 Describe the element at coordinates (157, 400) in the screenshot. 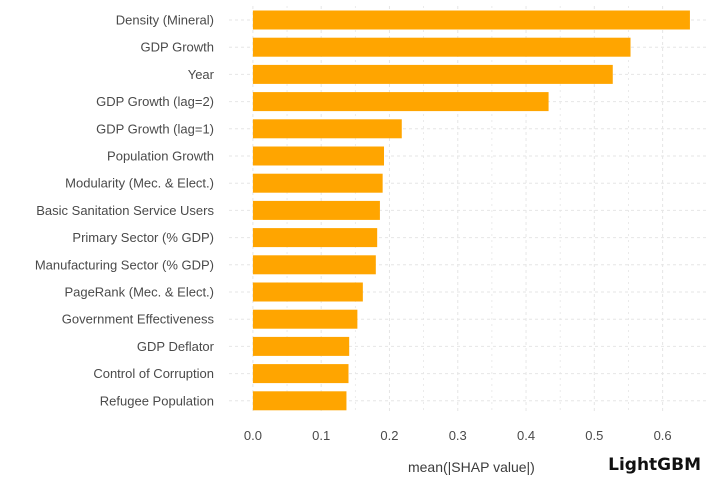

I see `category-label: Refugee Population` at that location.